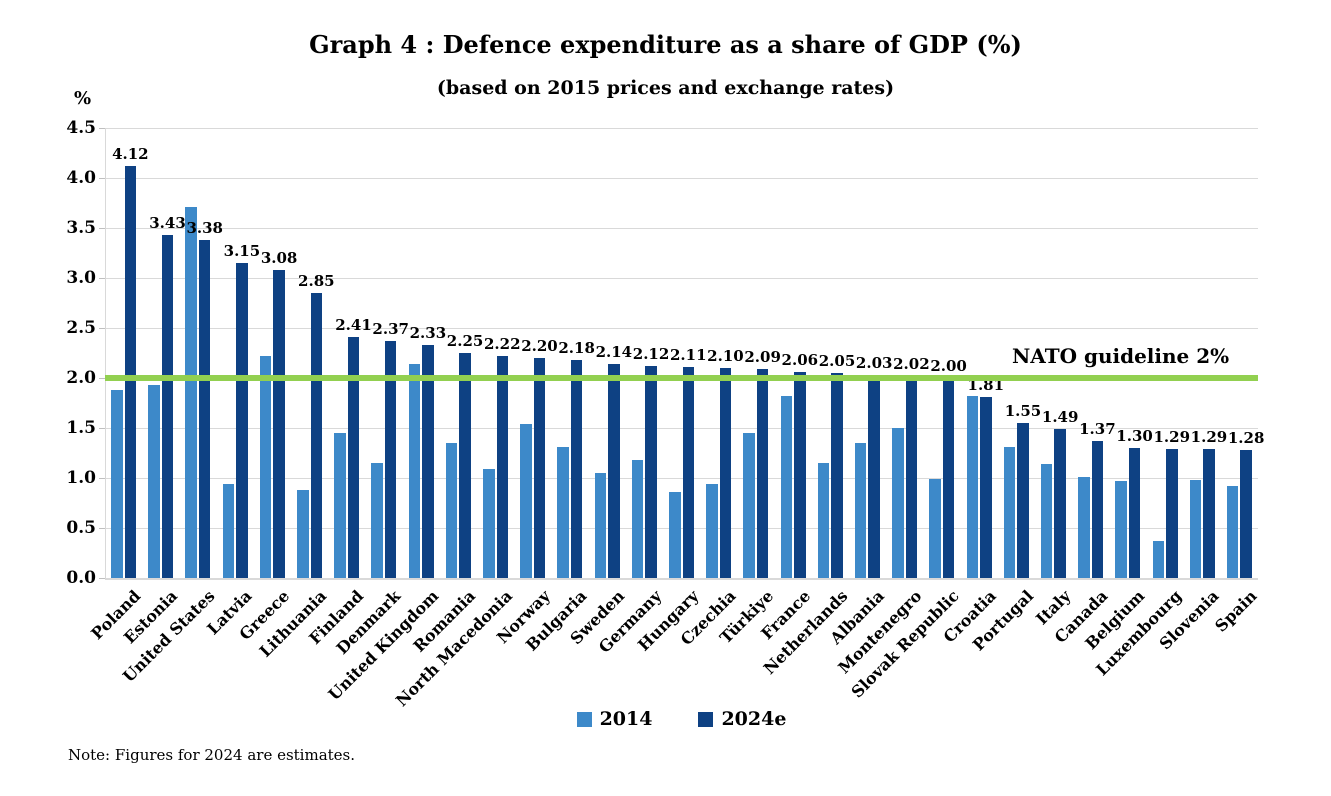  I want to click on y-tick-label: 1.5, so click(81, 428).